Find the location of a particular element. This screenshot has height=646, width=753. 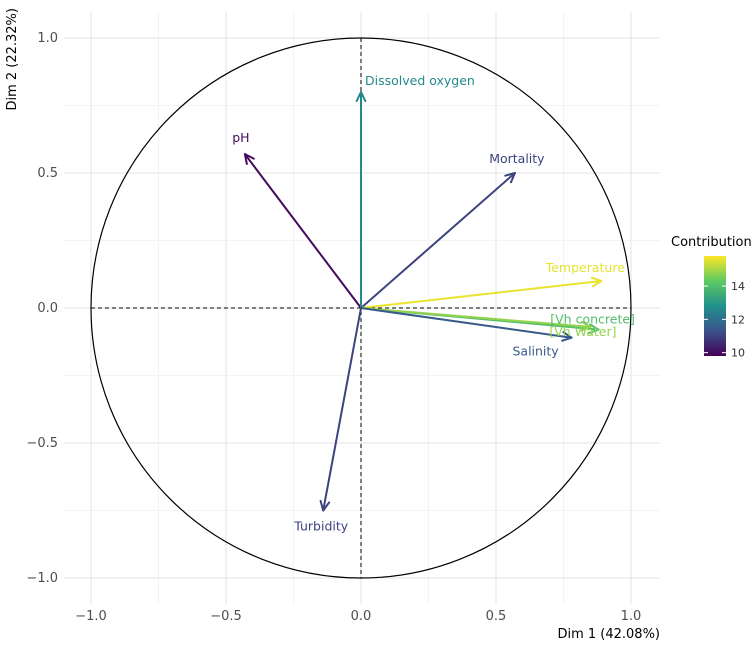

x-tick-label: 1.0 is located at coordinates (631, 616).